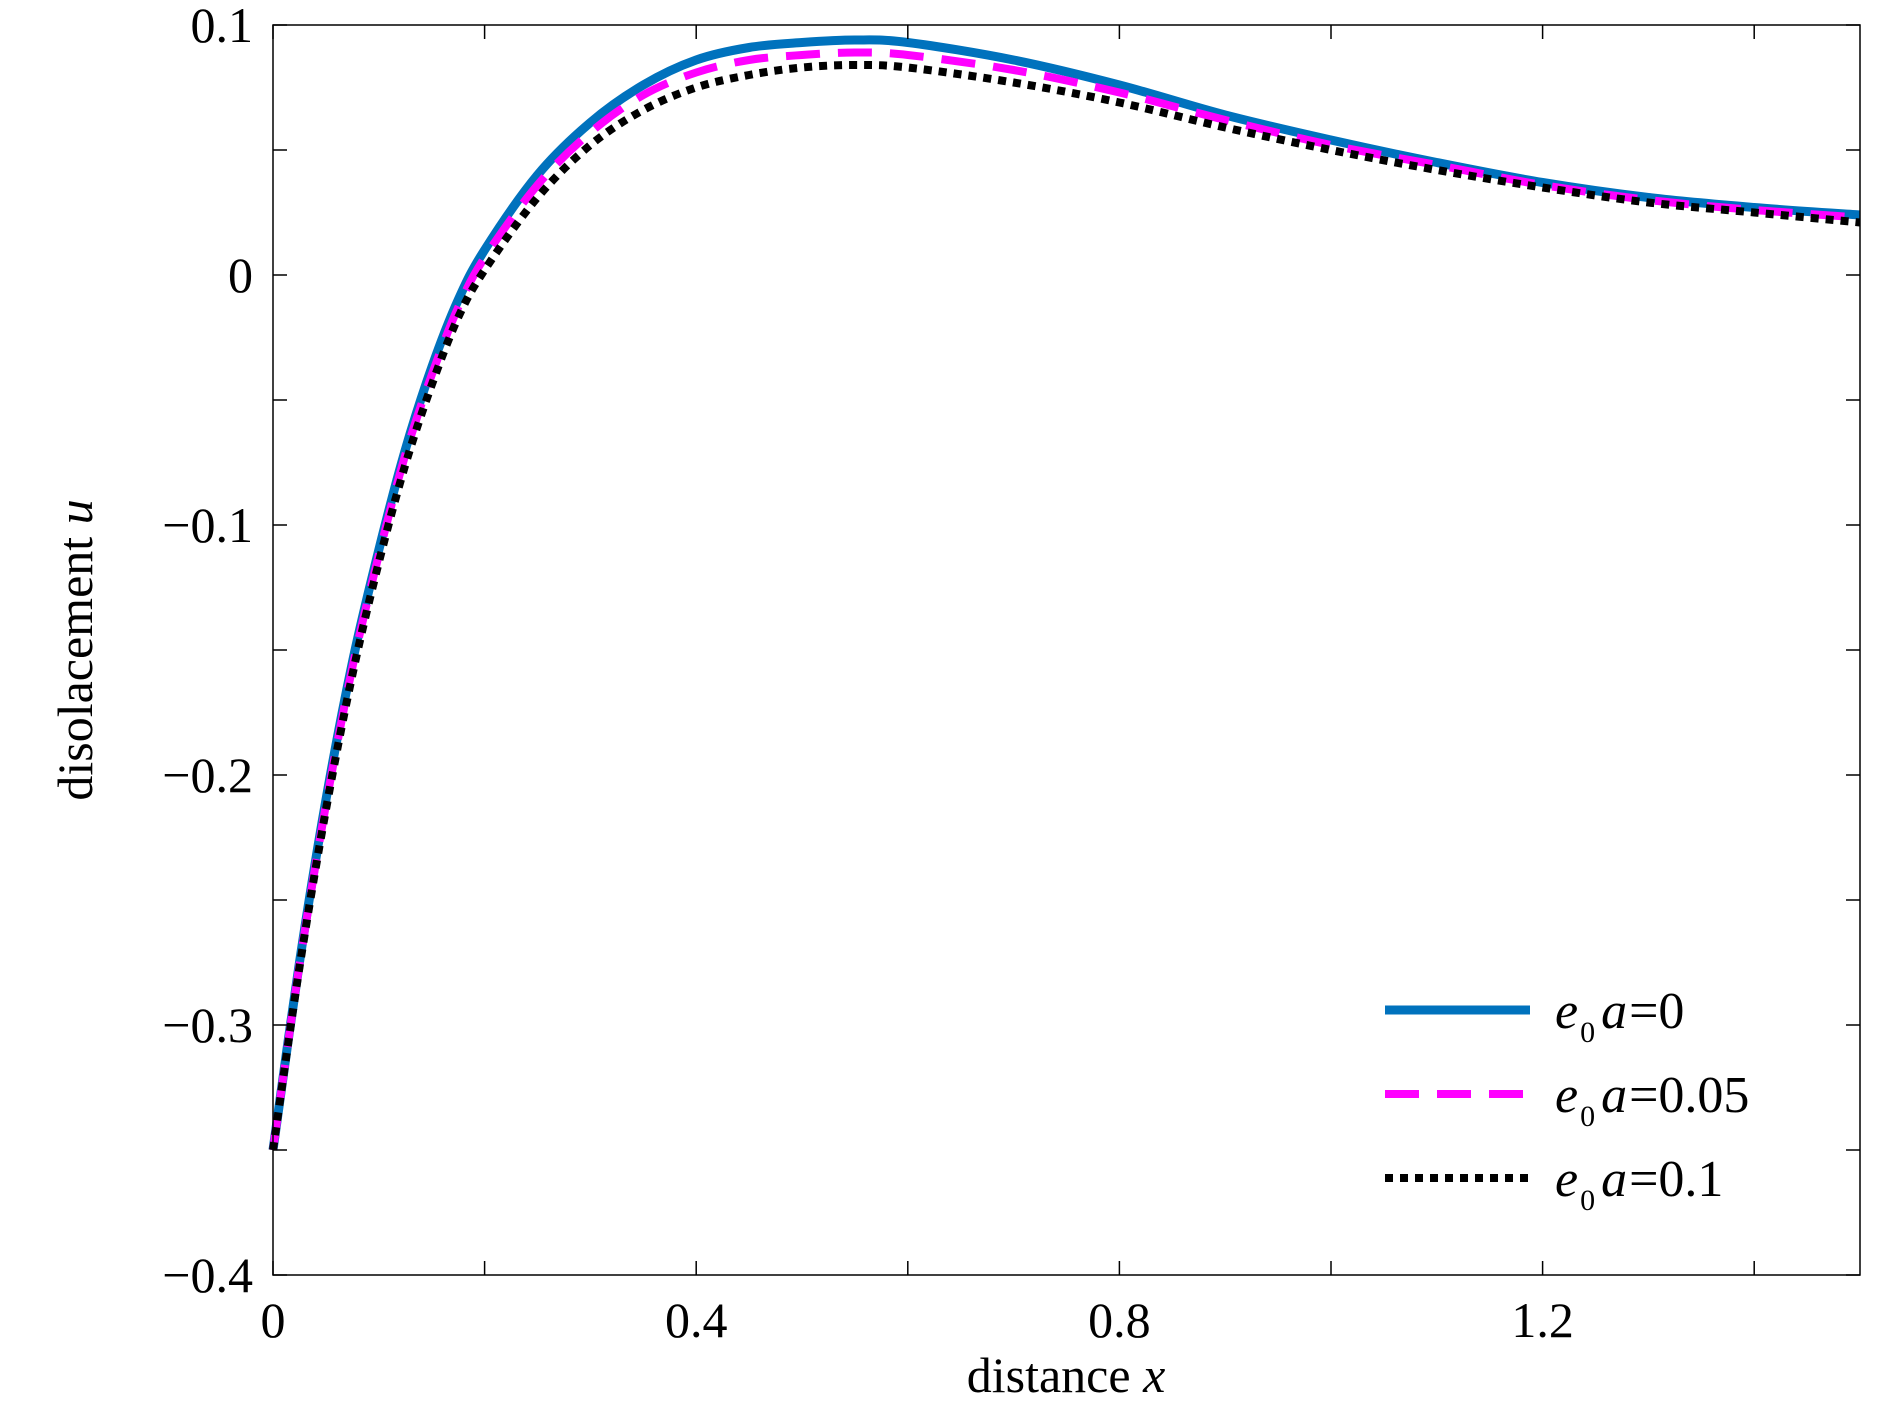  Describe the element at coordinates (207, 1025) in the screenshot. I see `y-tick-label: −0.3` at that location.